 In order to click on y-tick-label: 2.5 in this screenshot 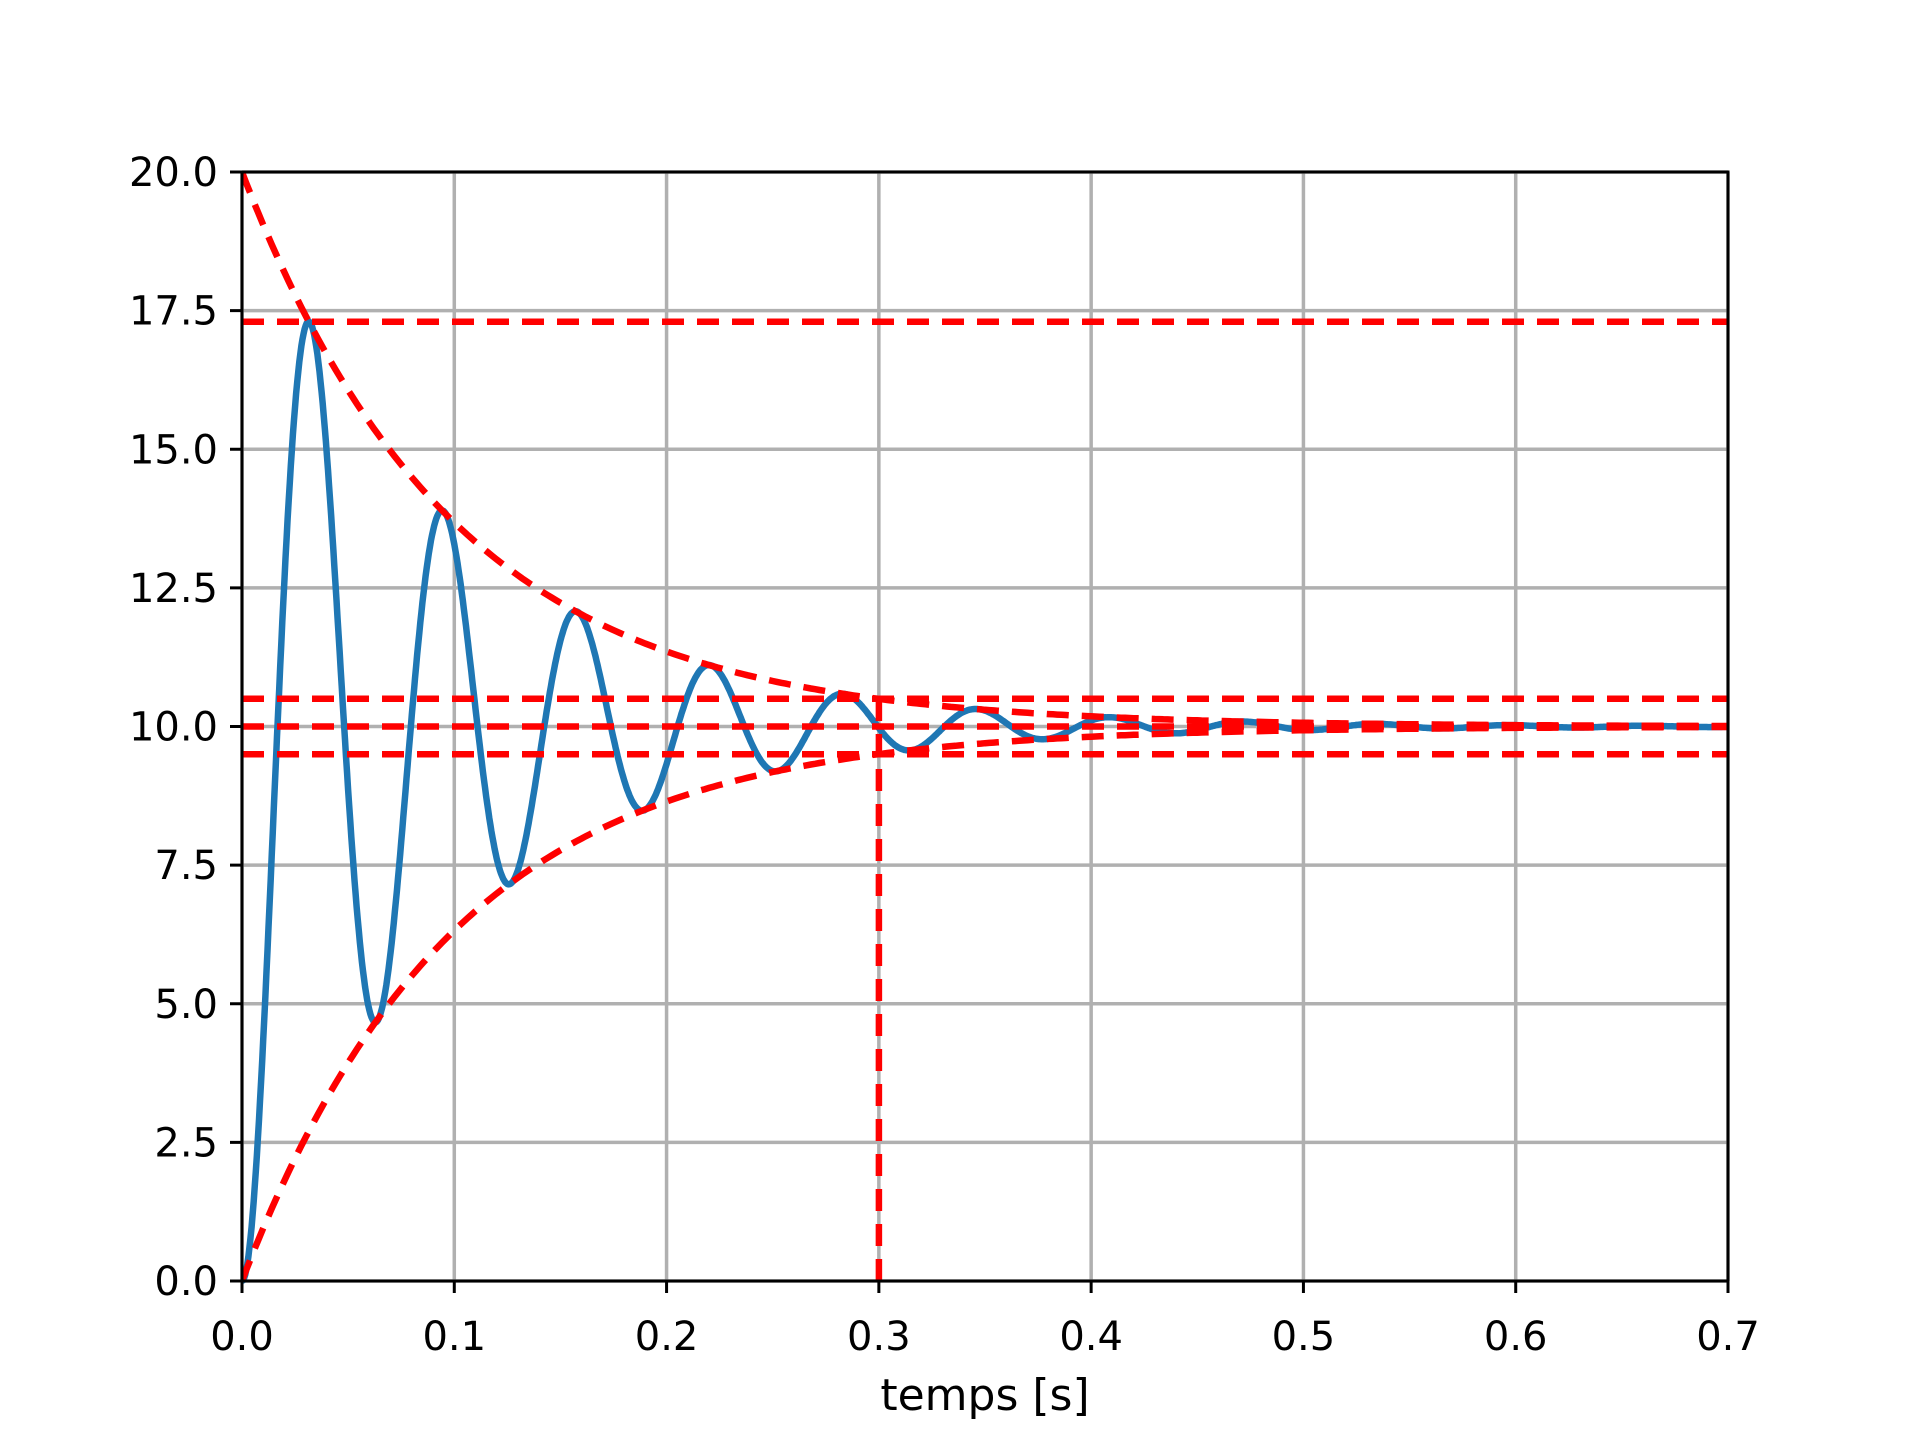, I will do `click(186, 1143)`.